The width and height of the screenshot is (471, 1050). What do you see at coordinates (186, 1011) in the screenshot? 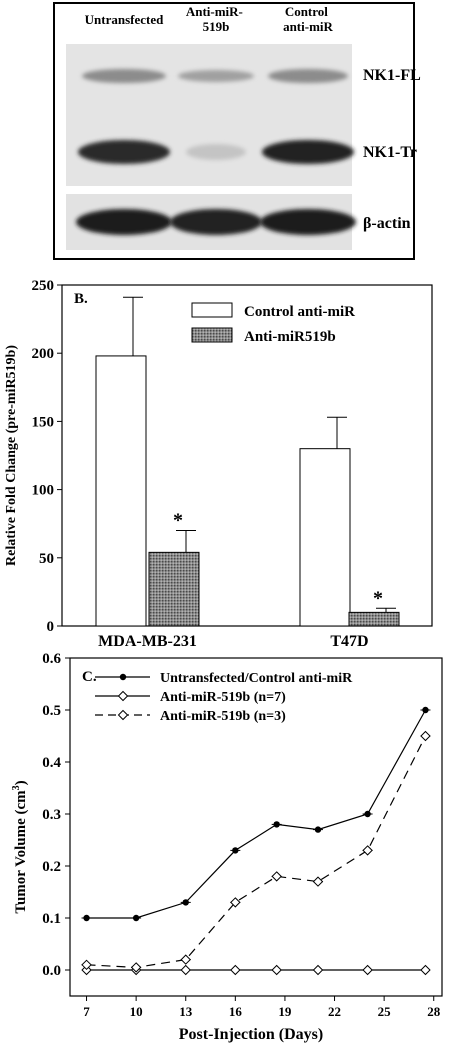
I see `x-tick-label: 13` at bounding box center [186, 1011].